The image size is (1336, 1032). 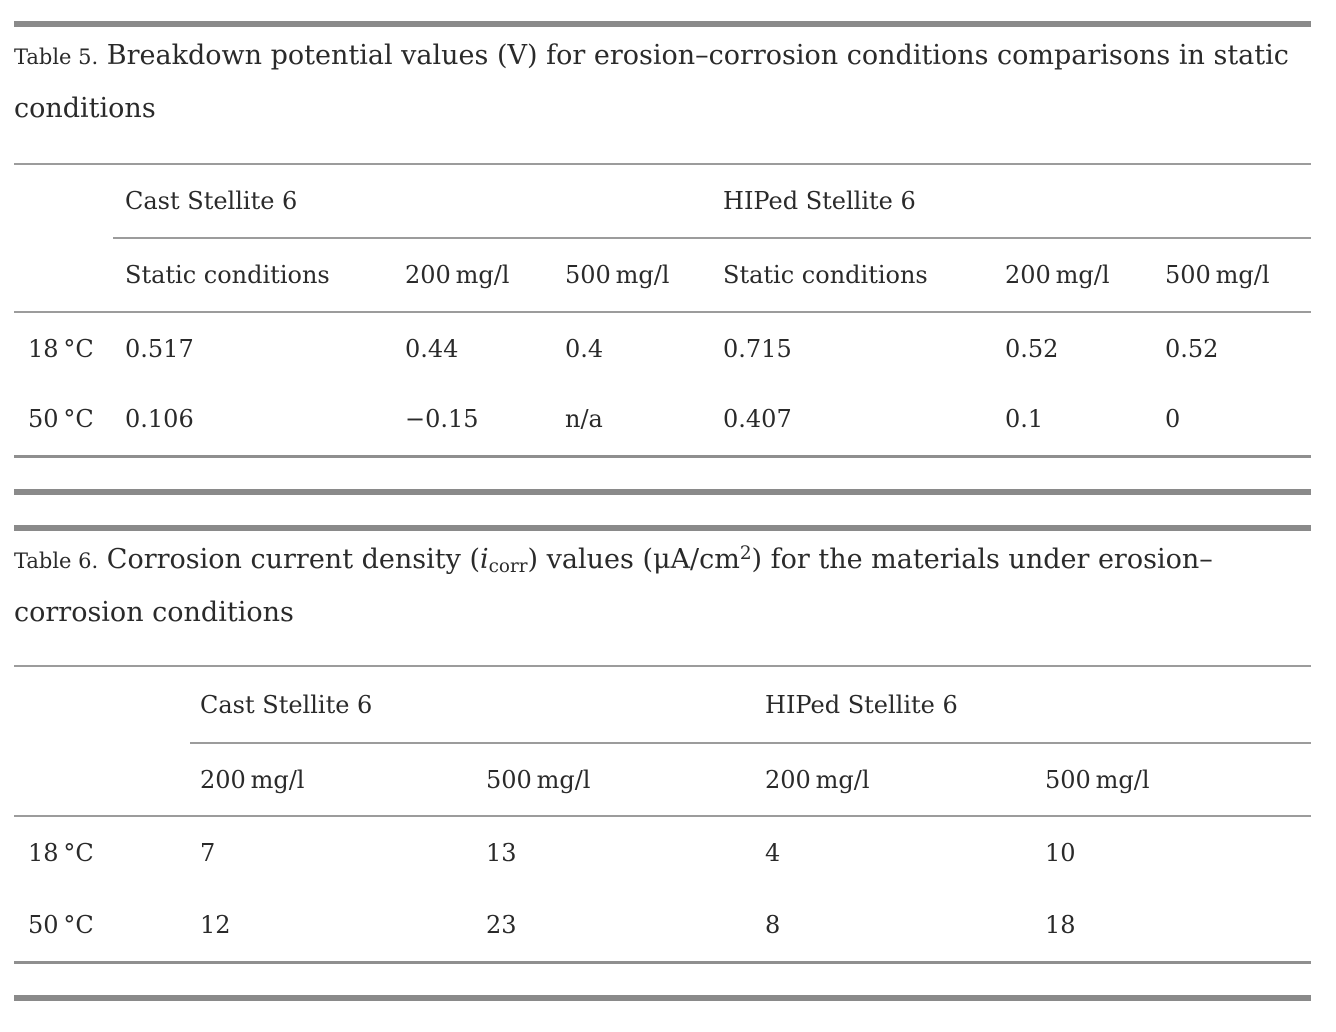 I want to click on value-cell: n/a, so click(x=584, y=419).